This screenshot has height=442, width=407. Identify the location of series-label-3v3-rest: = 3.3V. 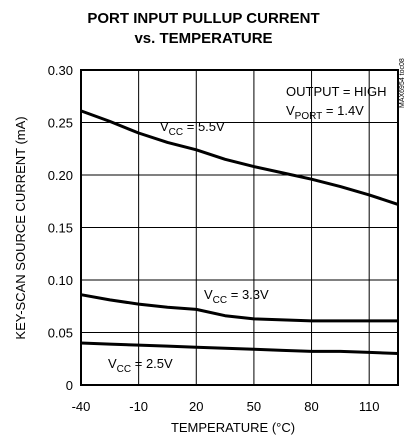
(248, 294).